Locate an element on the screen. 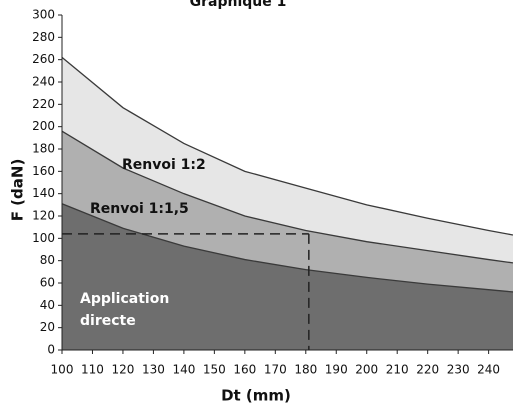  x-tick-label: 230 is located at coordinates (458, 370).